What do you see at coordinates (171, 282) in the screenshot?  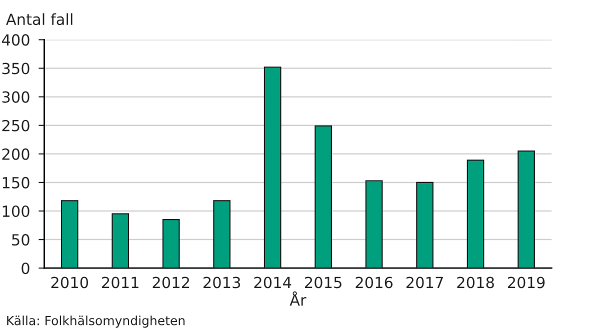 I see `x-tick-label: 2012` at bounding box center [171, 282].